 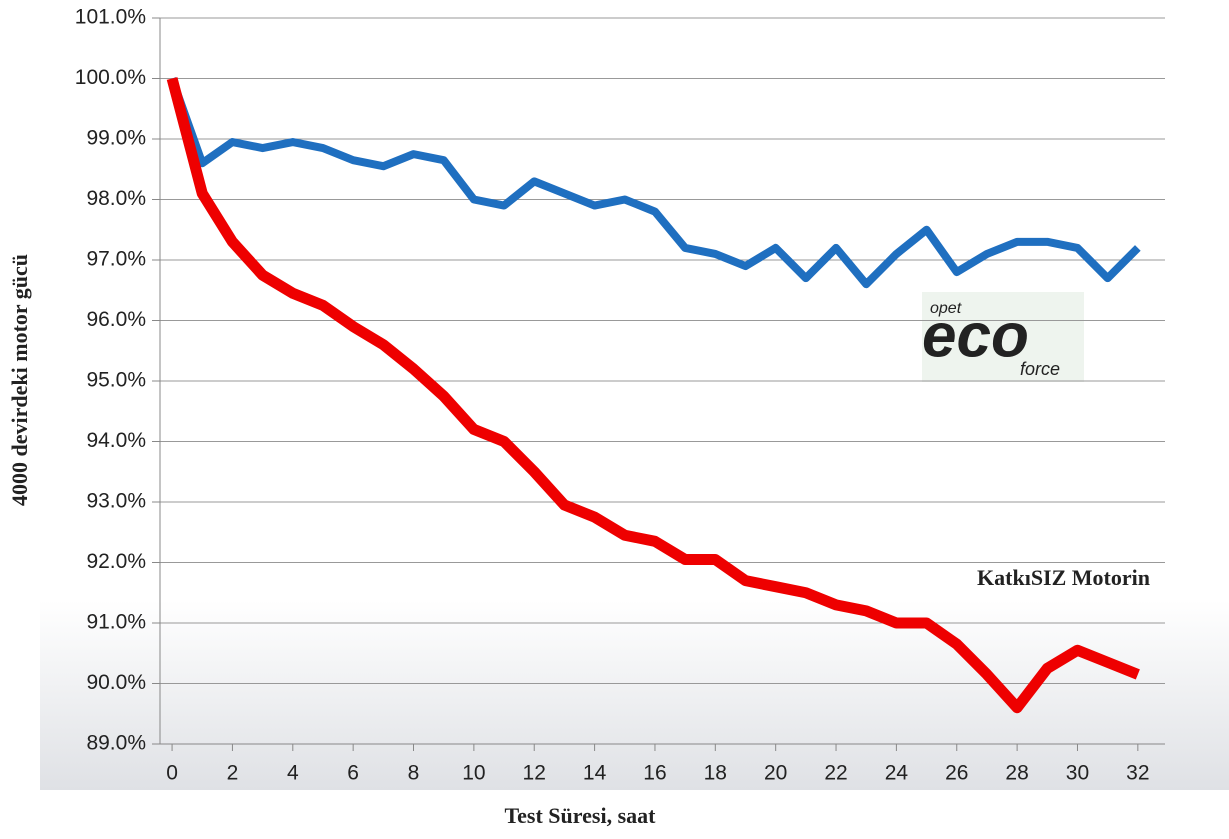 What do you see at coordinates (116, 743) in the screenshot?
I see `y-tick-label: 89.0%` at bounding box center [116, 743].